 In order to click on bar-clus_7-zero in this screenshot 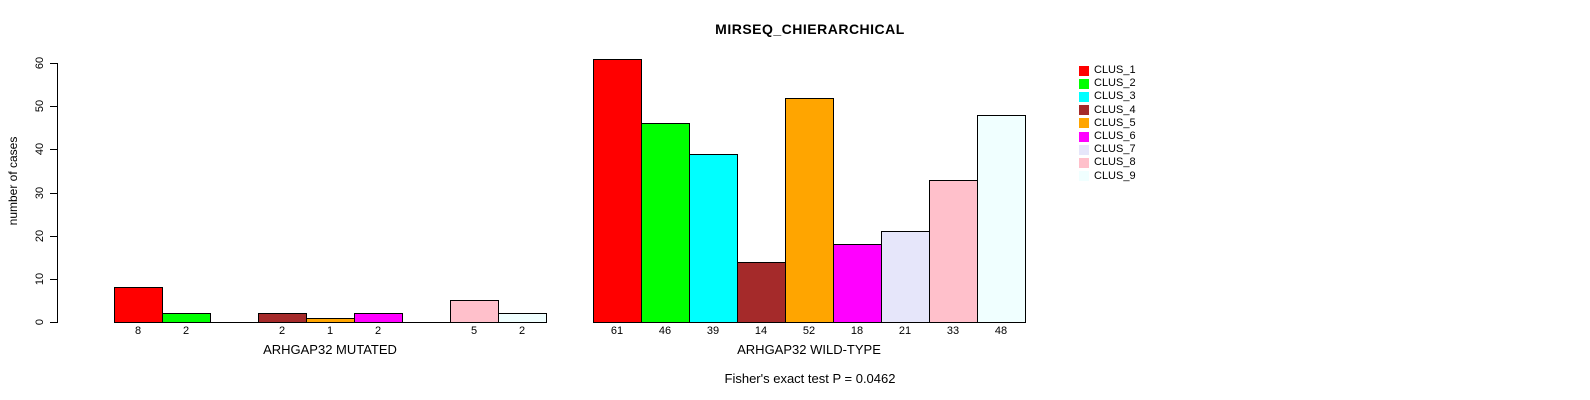, I will do `click(426, 322)`.